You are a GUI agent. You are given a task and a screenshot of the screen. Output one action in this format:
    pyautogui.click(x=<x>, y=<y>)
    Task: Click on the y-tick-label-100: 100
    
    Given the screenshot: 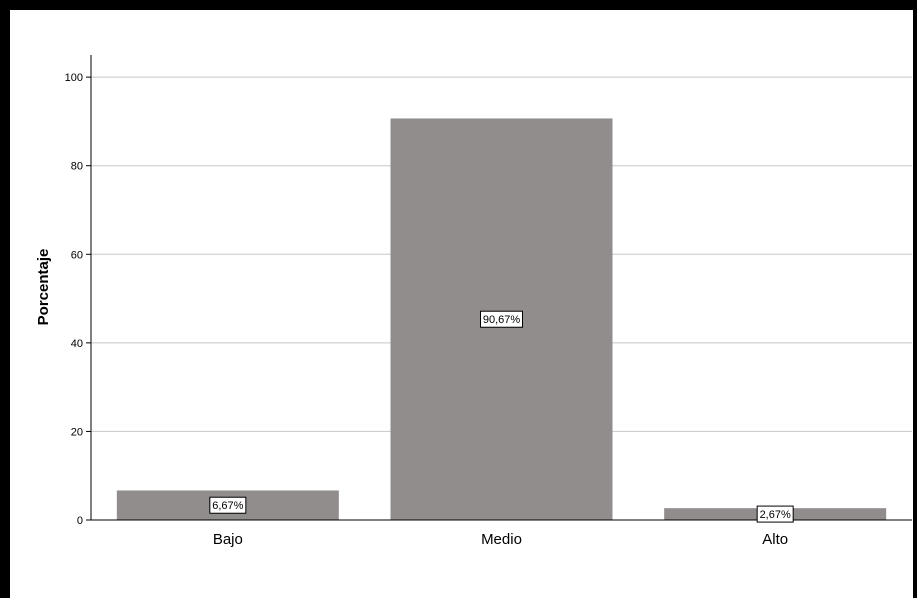 What is the action you would take?
    pyautogui.click(x=74, y=78)
    